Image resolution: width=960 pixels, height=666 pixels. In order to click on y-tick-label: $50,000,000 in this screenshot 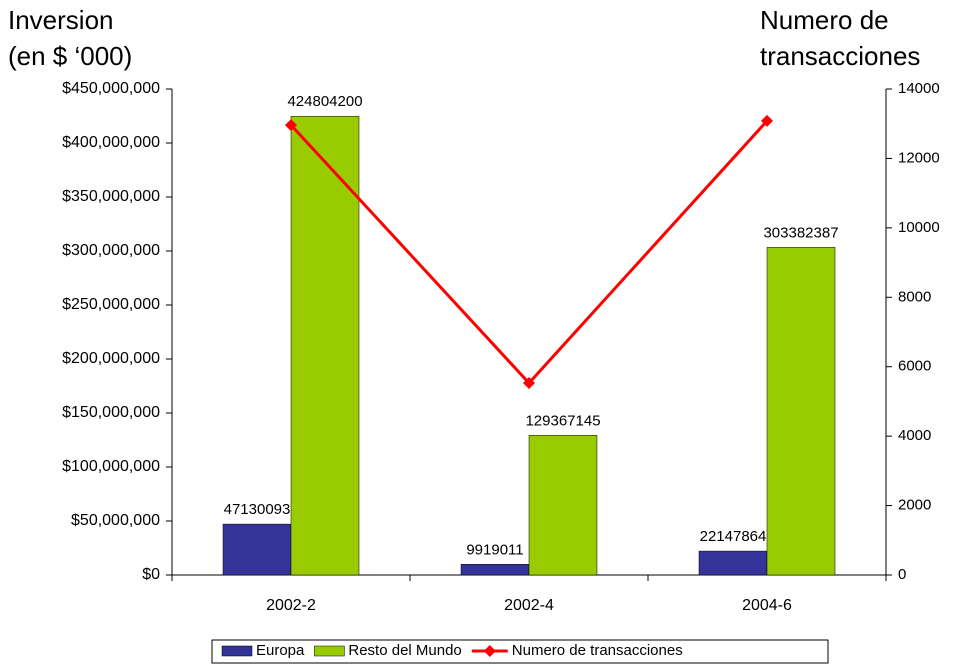, I will do `click(115, 520)`.